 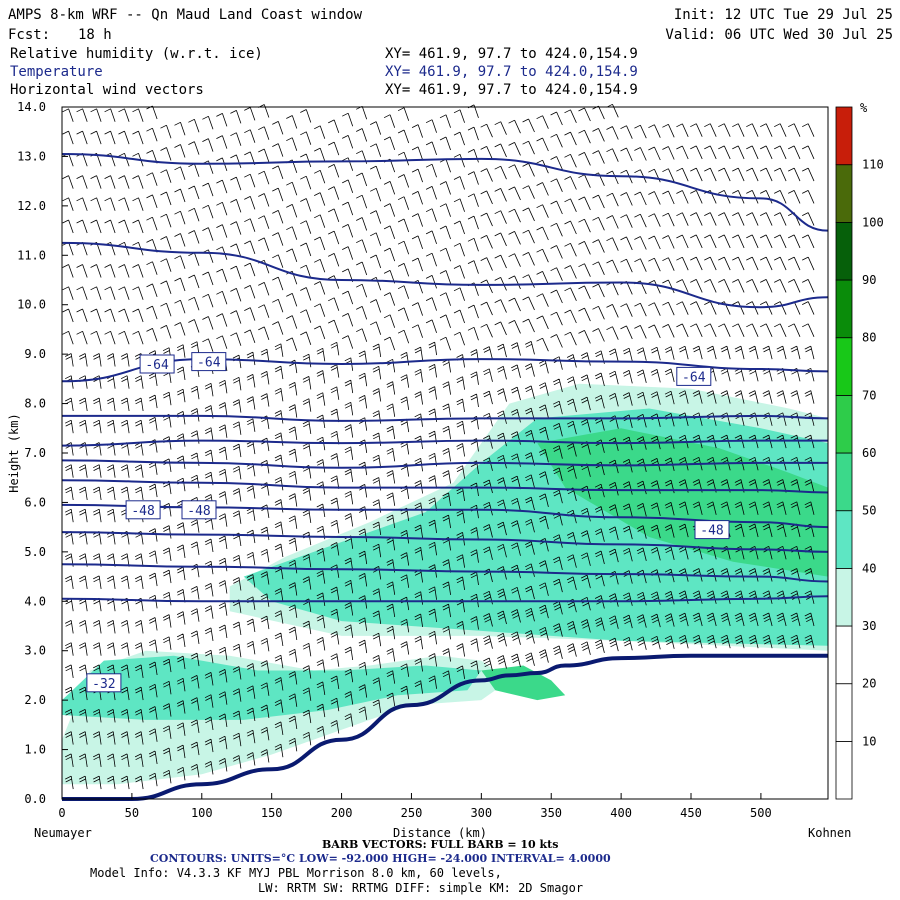 What do you see at coordinates (859, 450) in the screenshot?
I see `colorbar: % 10 20 30 40 50 60 70 80 90 100 110` at bounding box center [859, 450].